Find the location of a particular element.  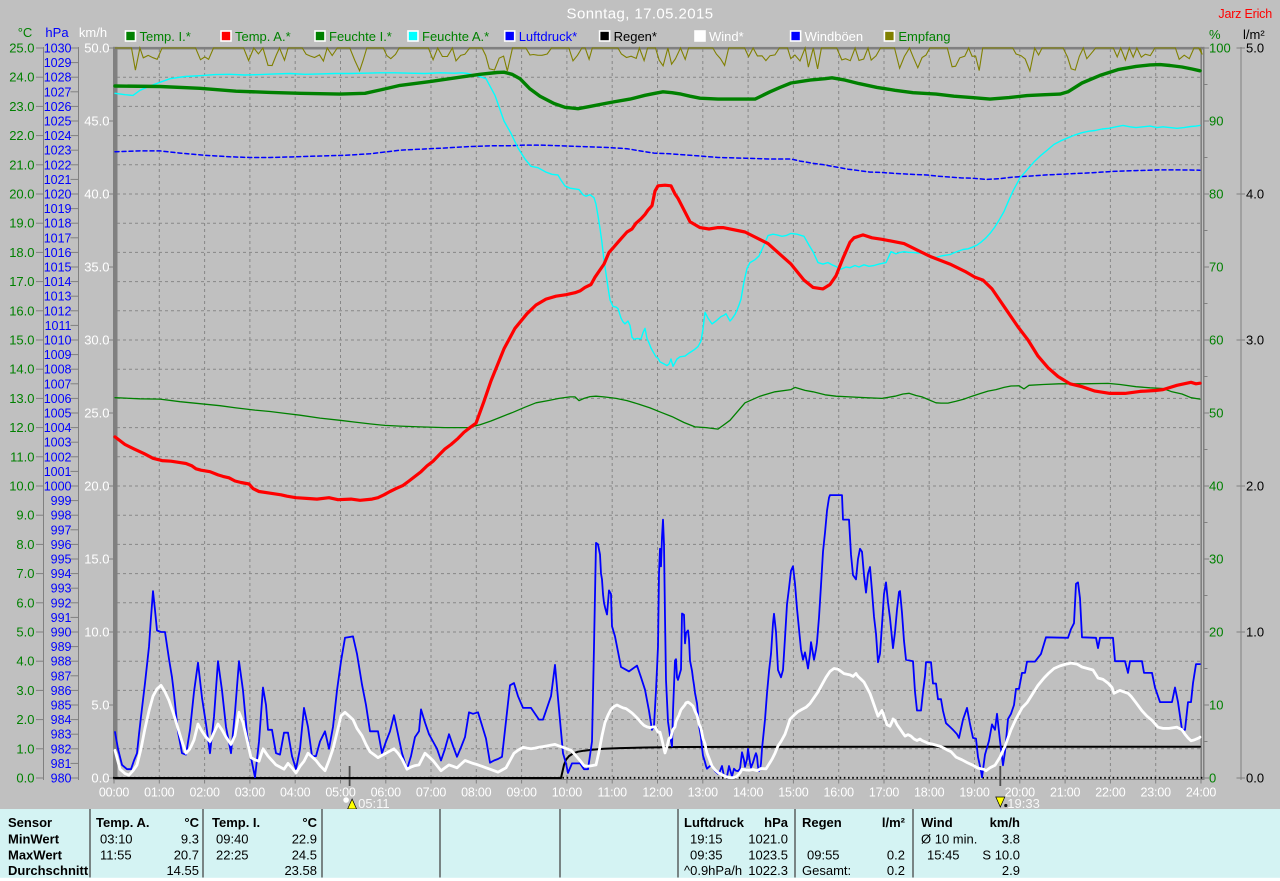

svg-text: 1015 is located at coordinates (58, 268).